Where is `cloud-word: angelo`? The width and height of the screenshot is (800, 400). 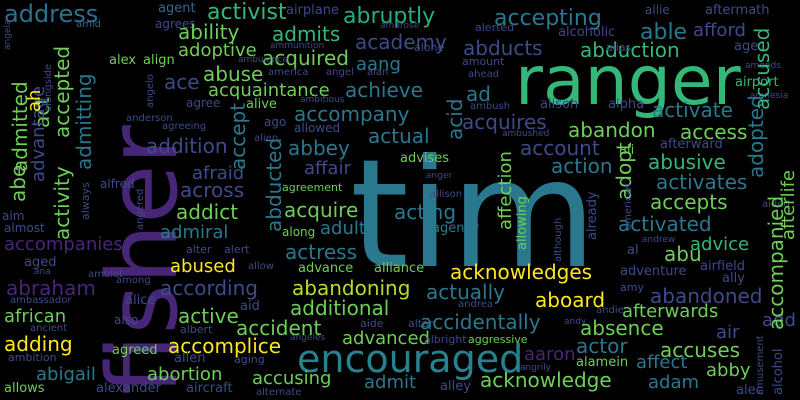 cloud-word: angelo is located at coordinates (150, 91).